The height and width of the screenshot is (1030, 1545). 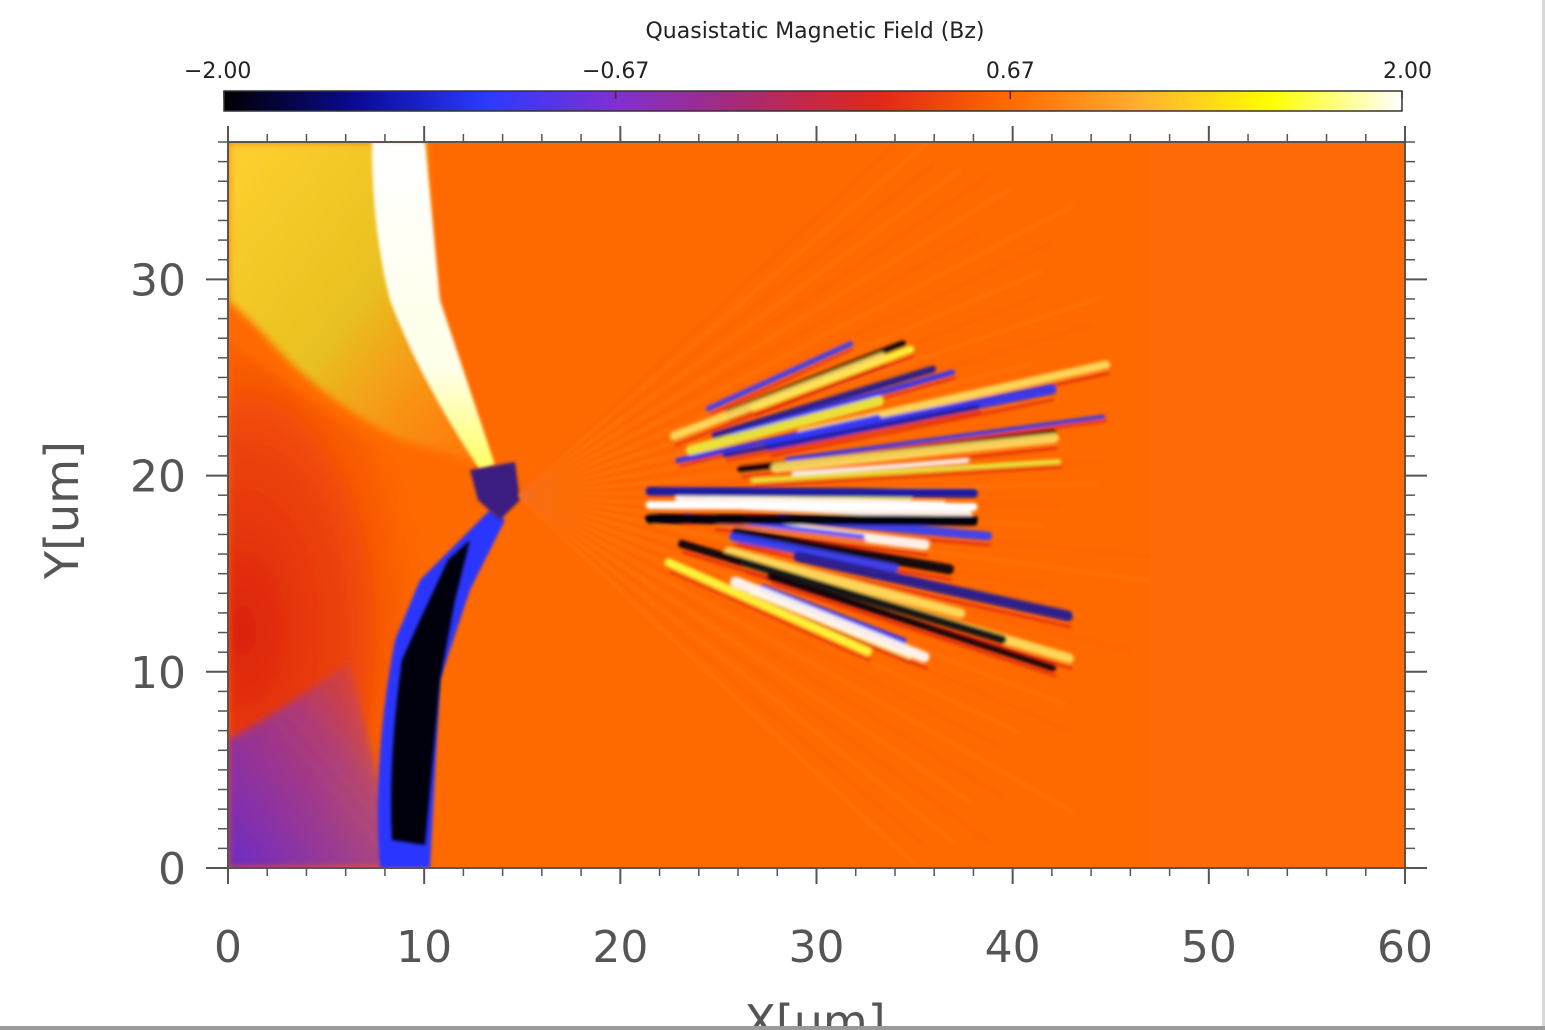 I want to click on x-tick-label: 60, so click(x=1405, y=947).